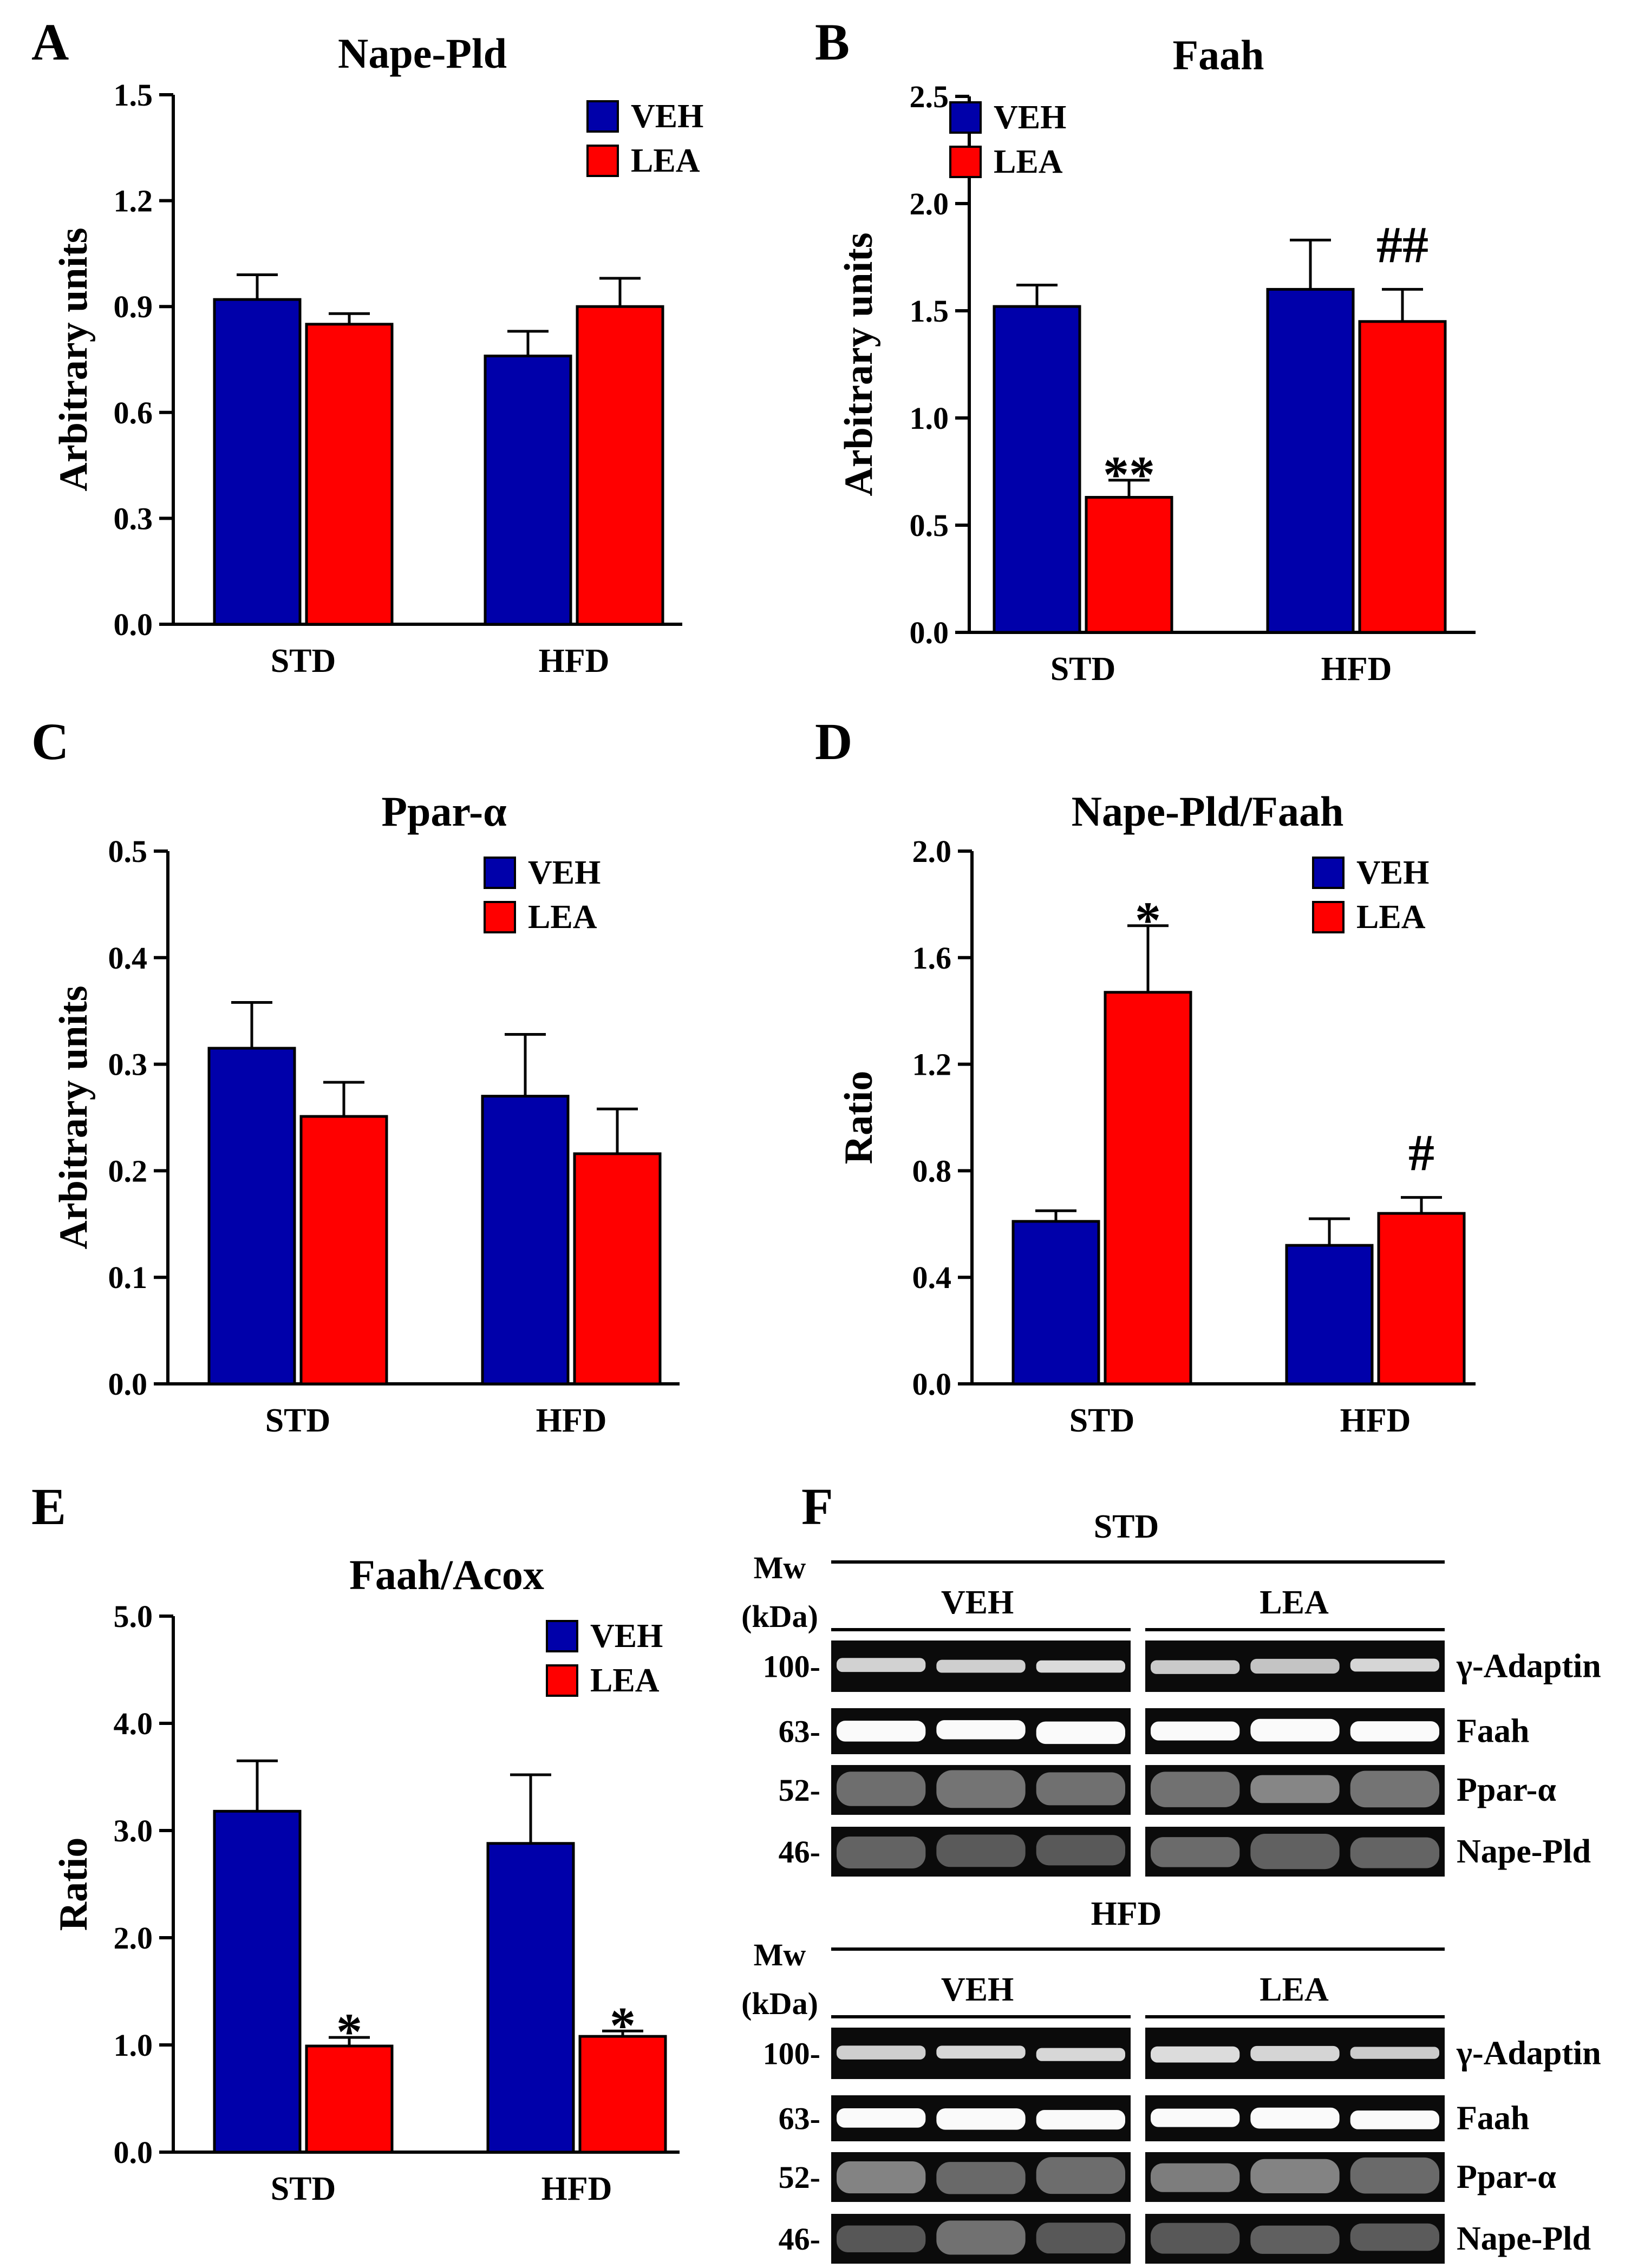  Describe the element at coordinates (134, 412) in the screenshot. I see `y-tick-label: 0.6` at that location.